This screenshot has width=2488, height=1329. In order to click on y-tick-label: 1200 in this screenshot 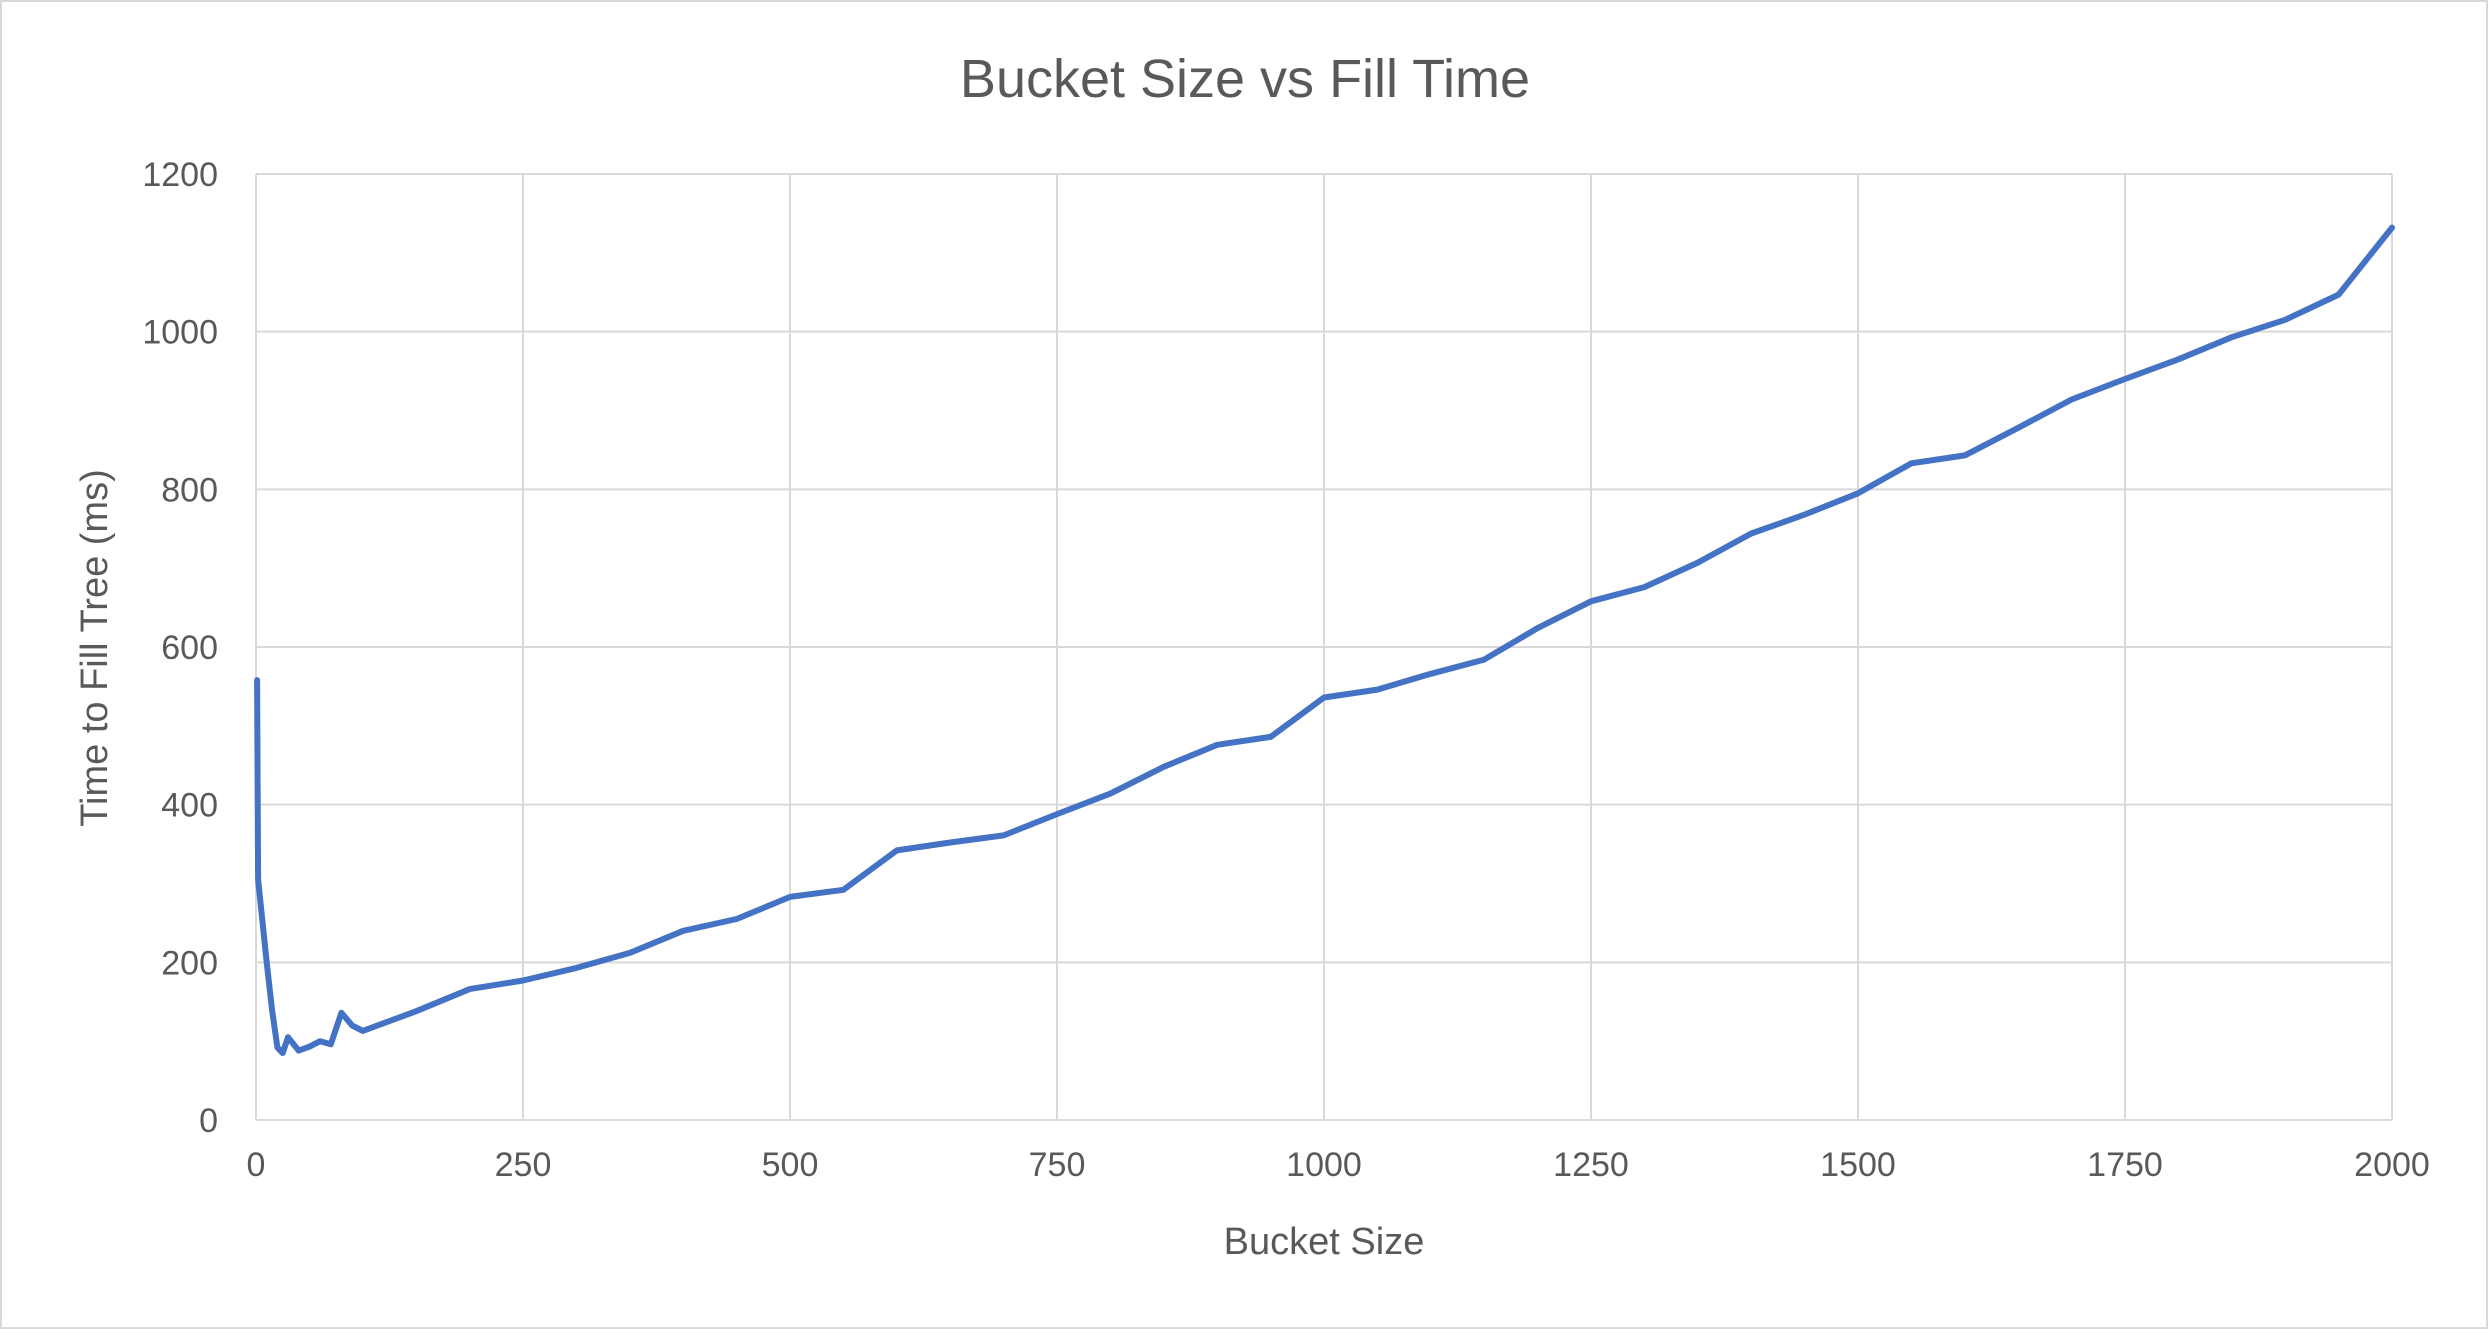, I will do `click(180, 175)`.